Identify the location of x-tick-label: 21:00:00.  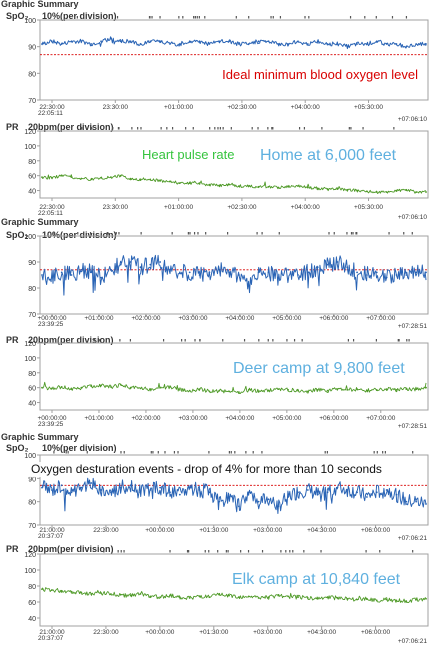
(52, 632).